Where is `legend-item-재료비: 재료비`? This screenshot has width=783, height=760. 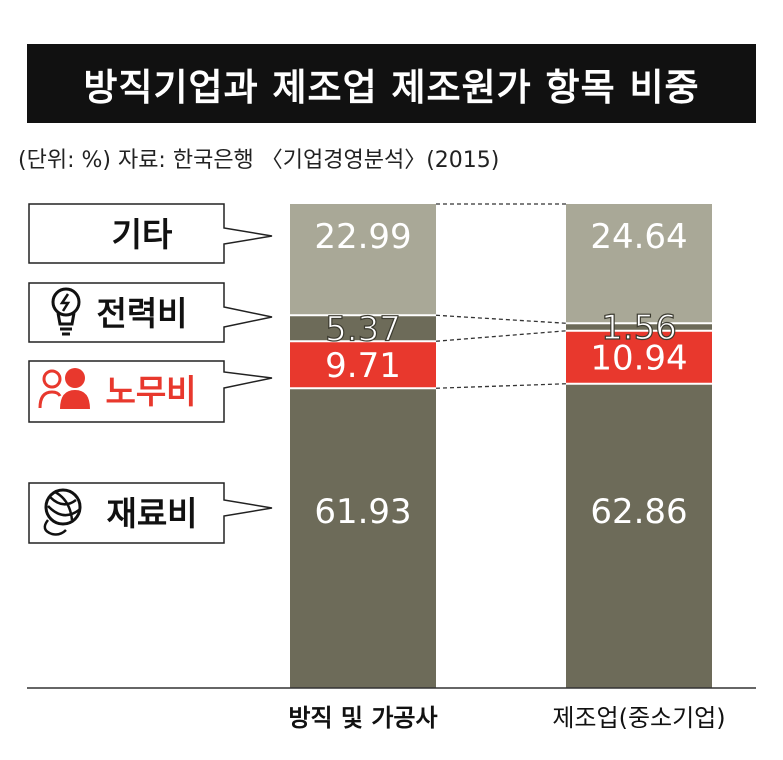
legend-item-재료비: 재료비 is located at coordinates (150, 513).